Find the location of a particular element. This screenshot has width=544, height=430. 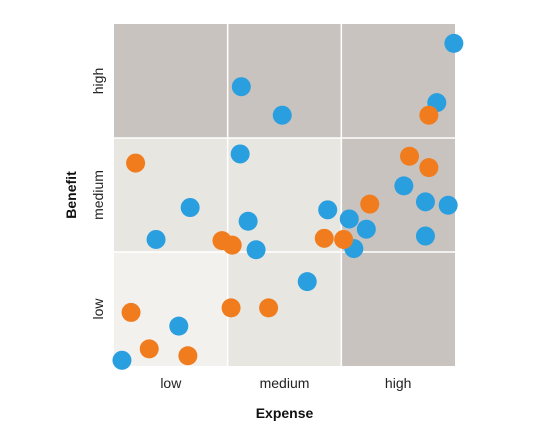

y-tick-label: medium is located at coordinates (98, 195).